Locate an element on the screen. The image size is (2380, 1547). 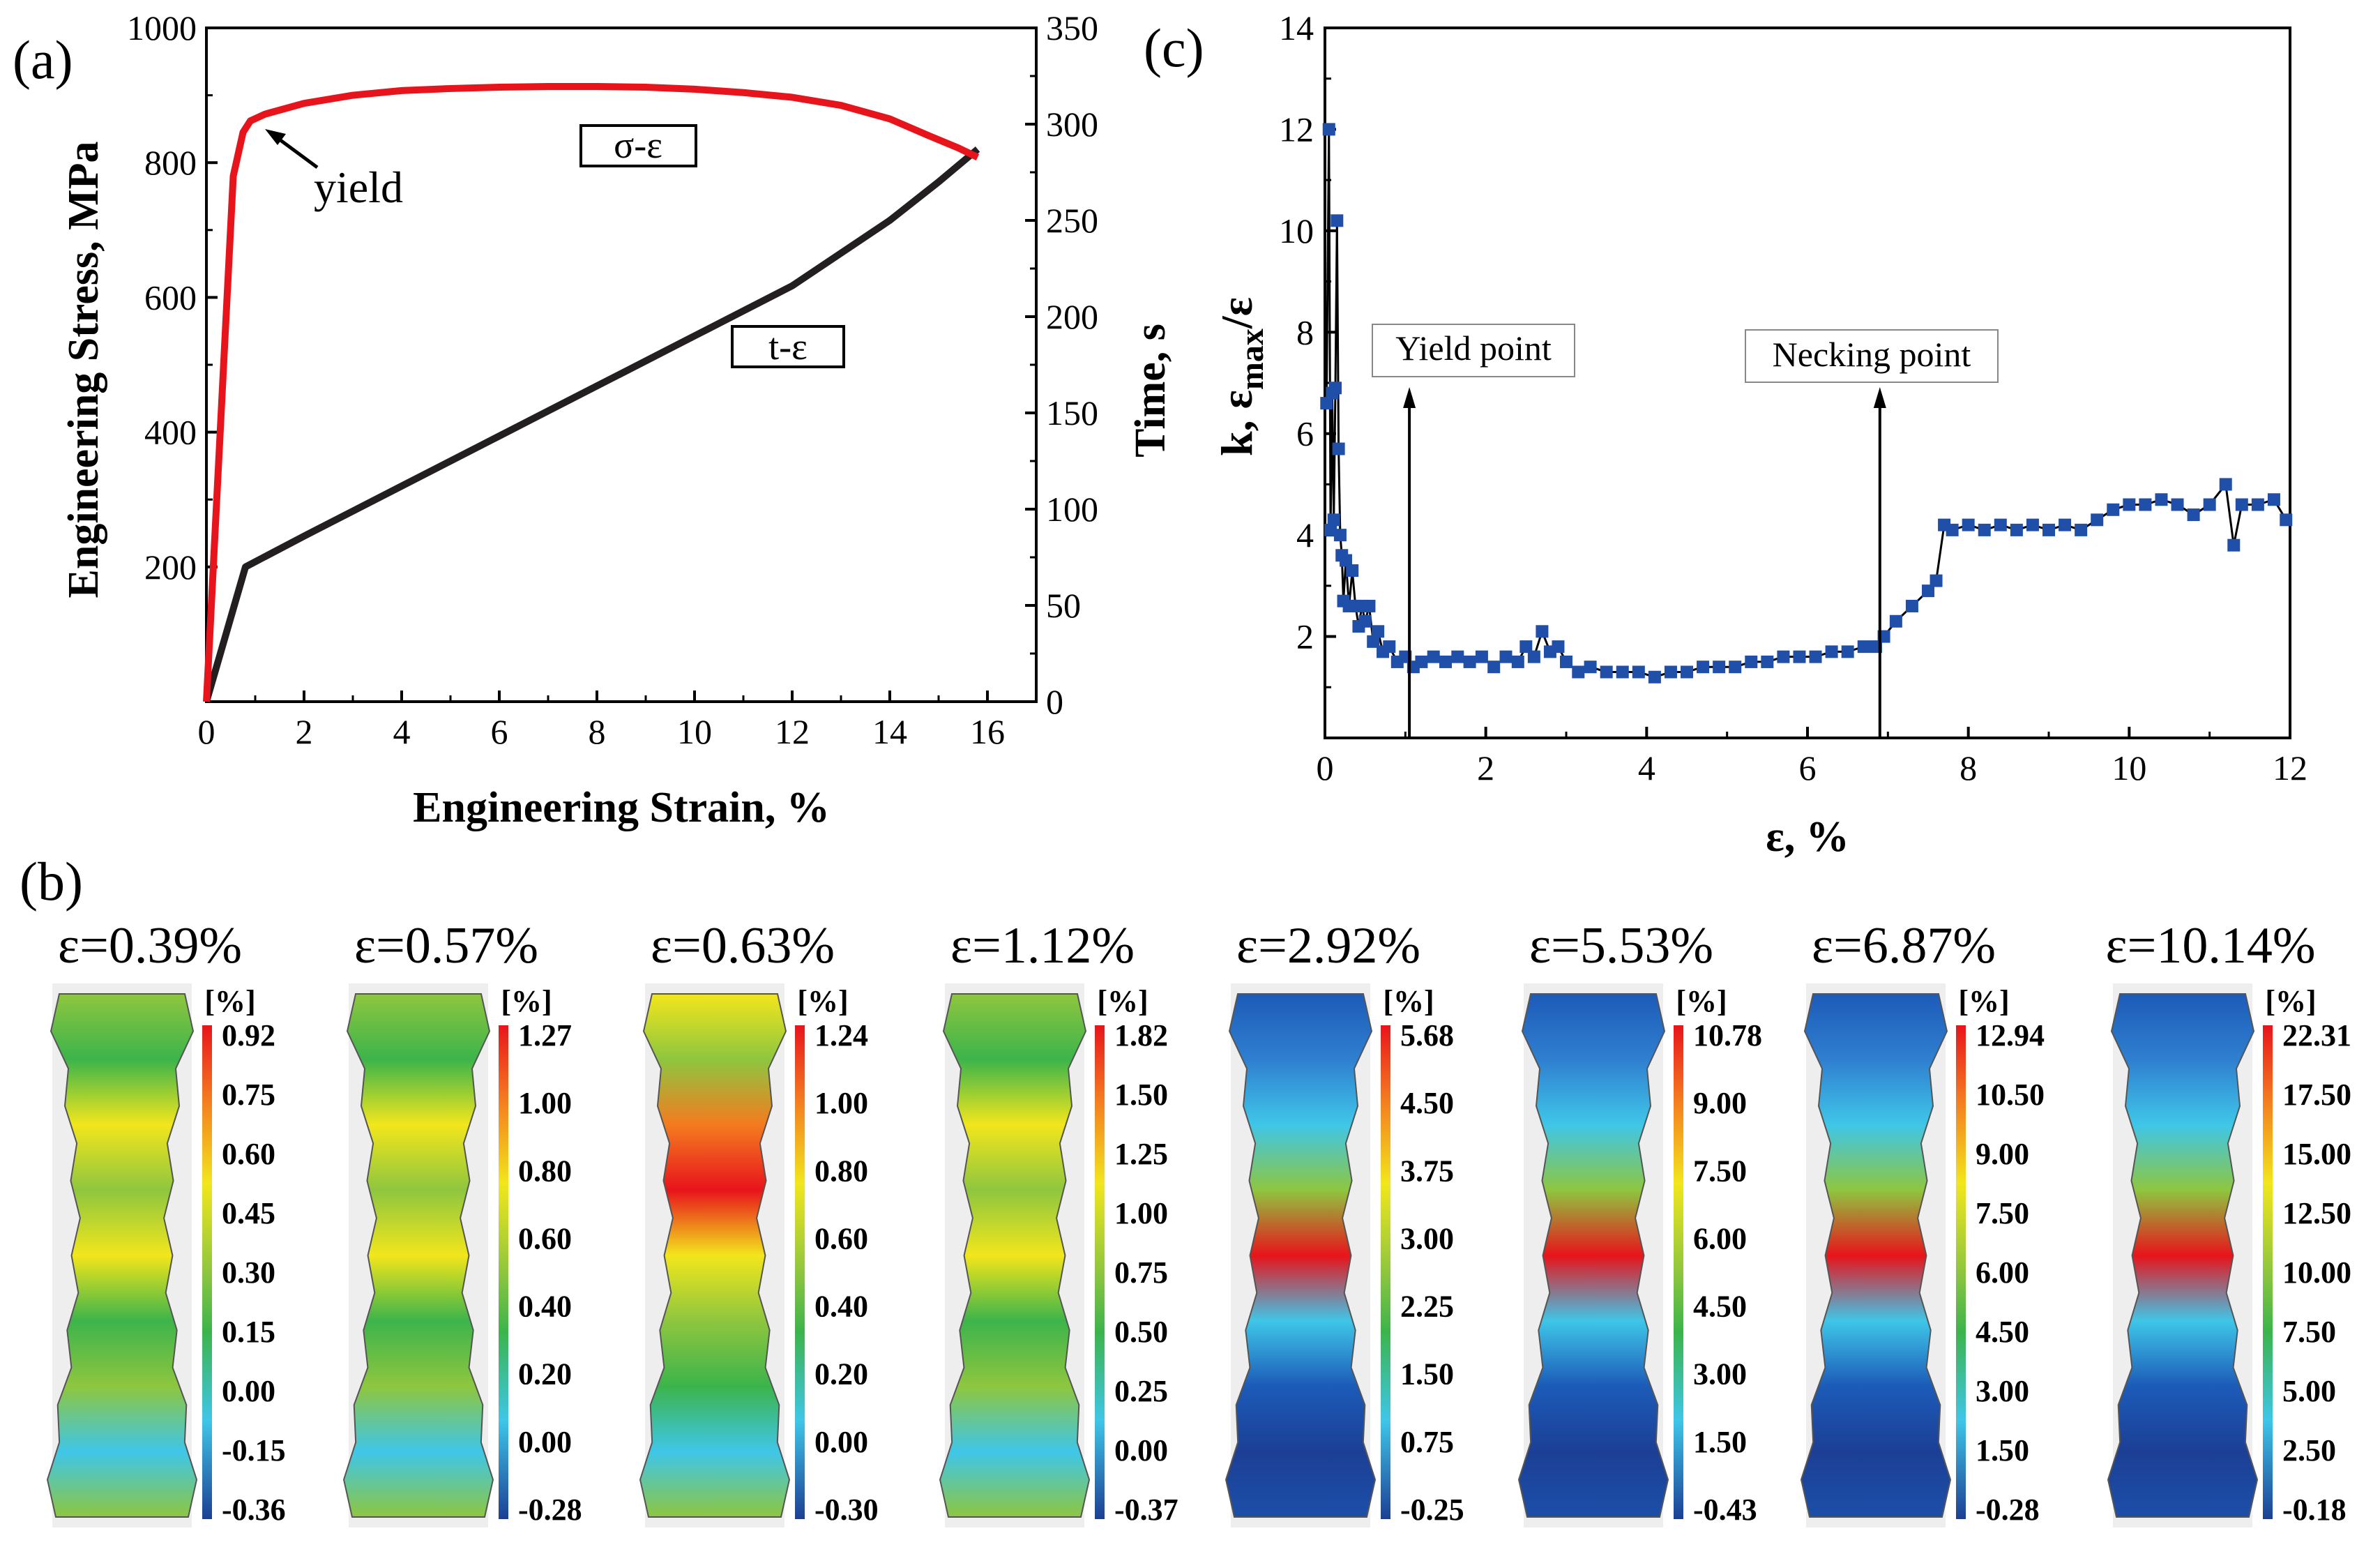
dic-colorbar-tick: 3.75 is located at coordinates (1427, 1171).